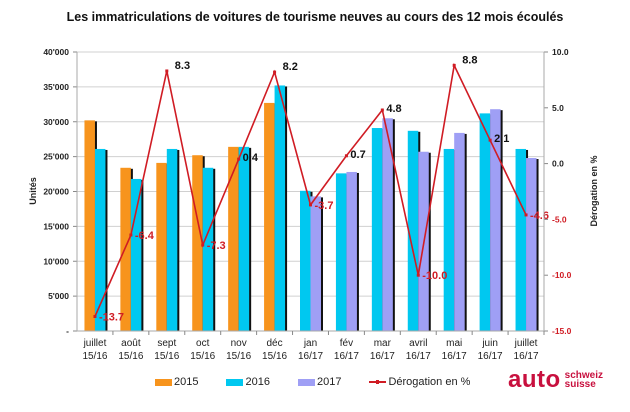 The image size is (630, 412). Describe the element at coordinates (111, 317) in the screenshot. I see `data-label: -13.7` at that location.